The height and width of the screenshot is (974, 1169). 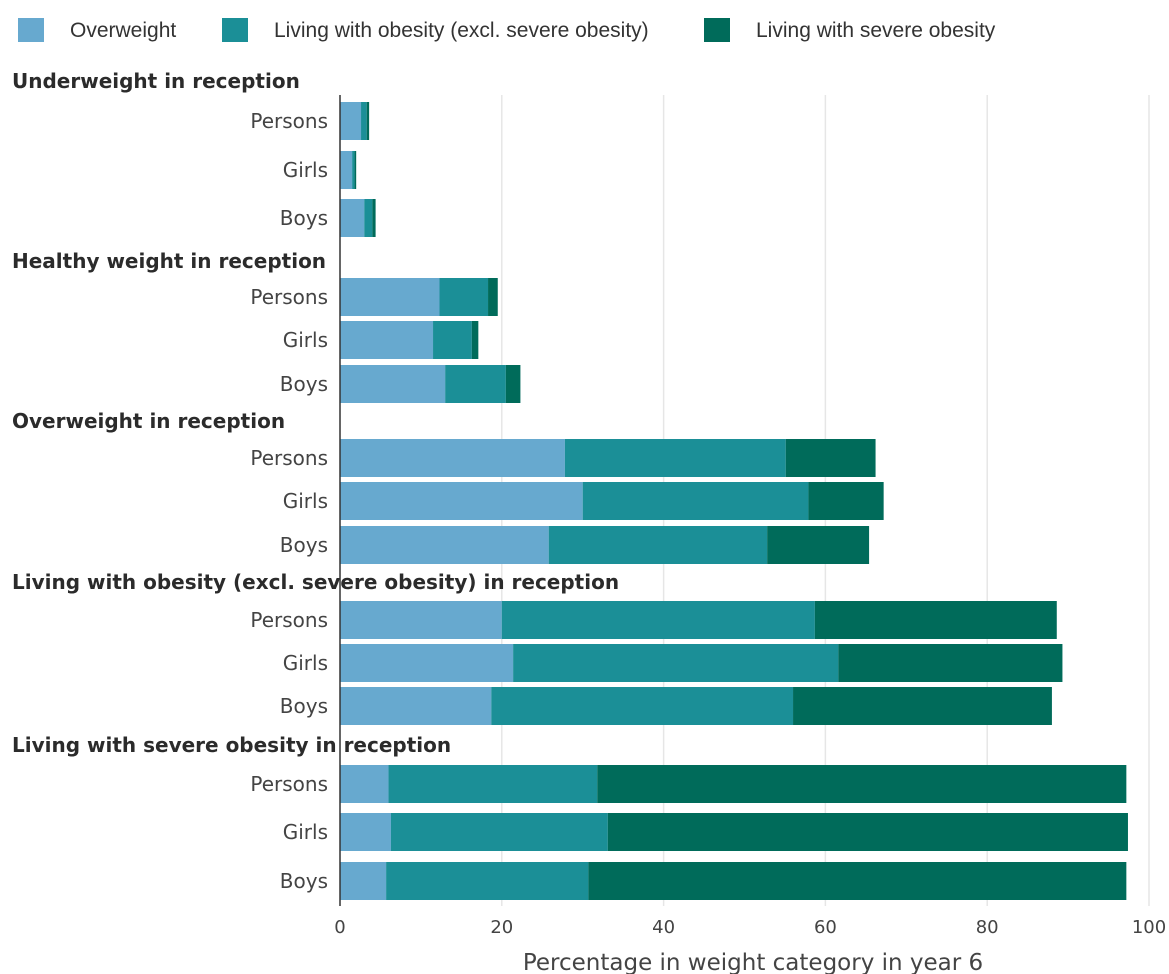 What do you see at coordinates (365, 832) in the screenshot?
I see `bar-g5-girls-s1` at bounding box center [365, 832].